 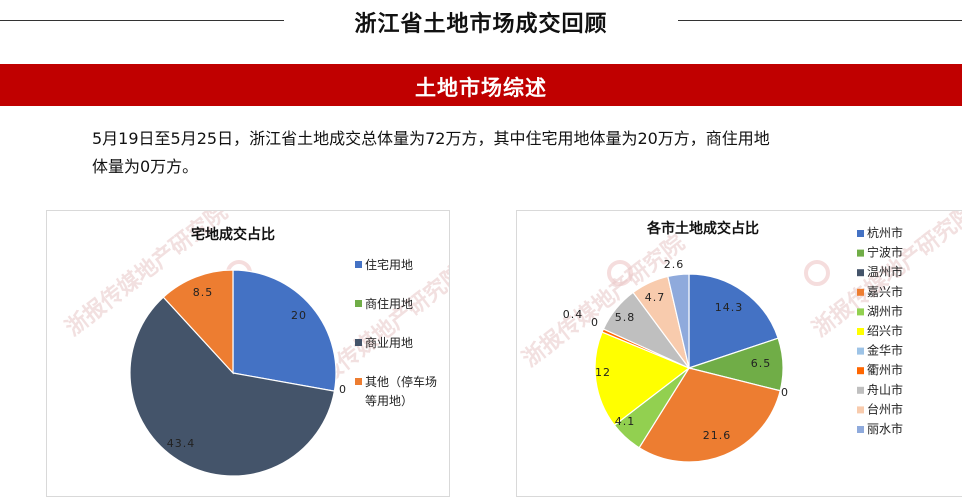 I want to click on section-banner: 土地市场综述, so click(x=481, y=85).